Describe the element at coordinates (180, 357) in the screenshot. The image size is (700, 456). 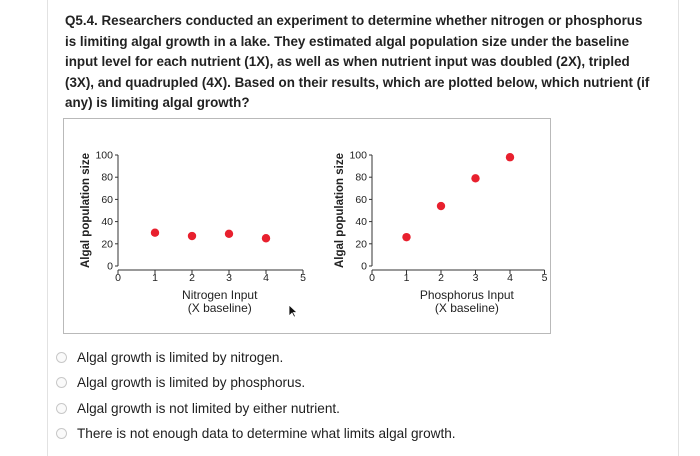
I see `answer-option-label: Algal growth is limited by nitrogen.` at that location.